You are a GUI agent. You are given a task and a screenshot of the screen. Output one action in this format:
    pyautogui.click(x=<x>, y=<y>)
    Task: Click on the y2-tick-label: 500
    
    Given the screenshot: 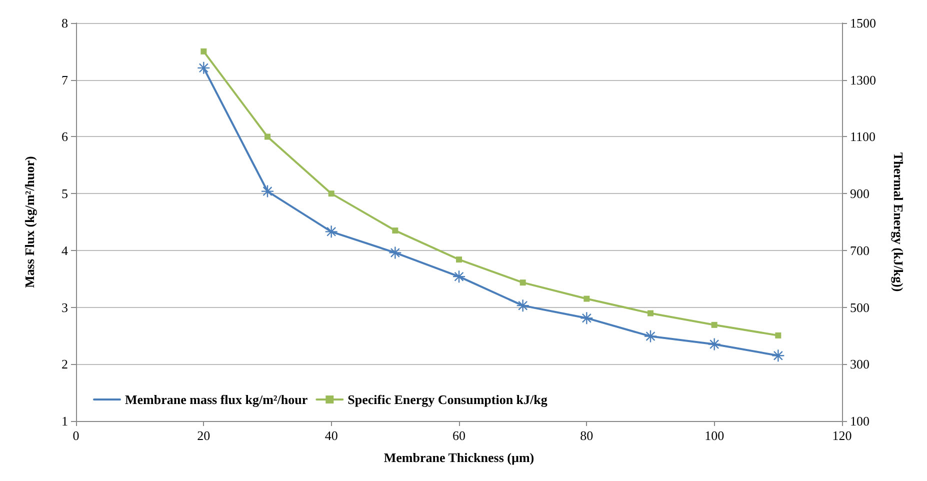 What is the action you would take?
    pyautogui.click(x=860, y=307)
    